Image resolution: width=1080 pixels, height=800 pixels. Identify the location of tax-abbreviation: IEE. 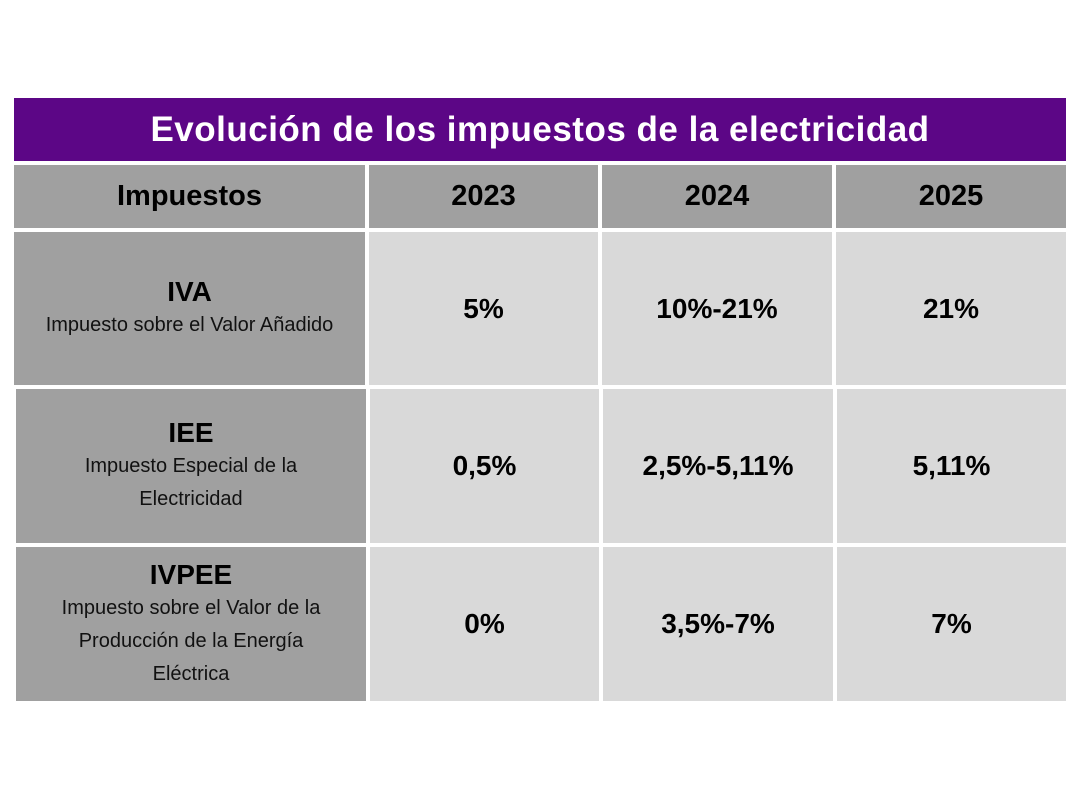
(191, 432).